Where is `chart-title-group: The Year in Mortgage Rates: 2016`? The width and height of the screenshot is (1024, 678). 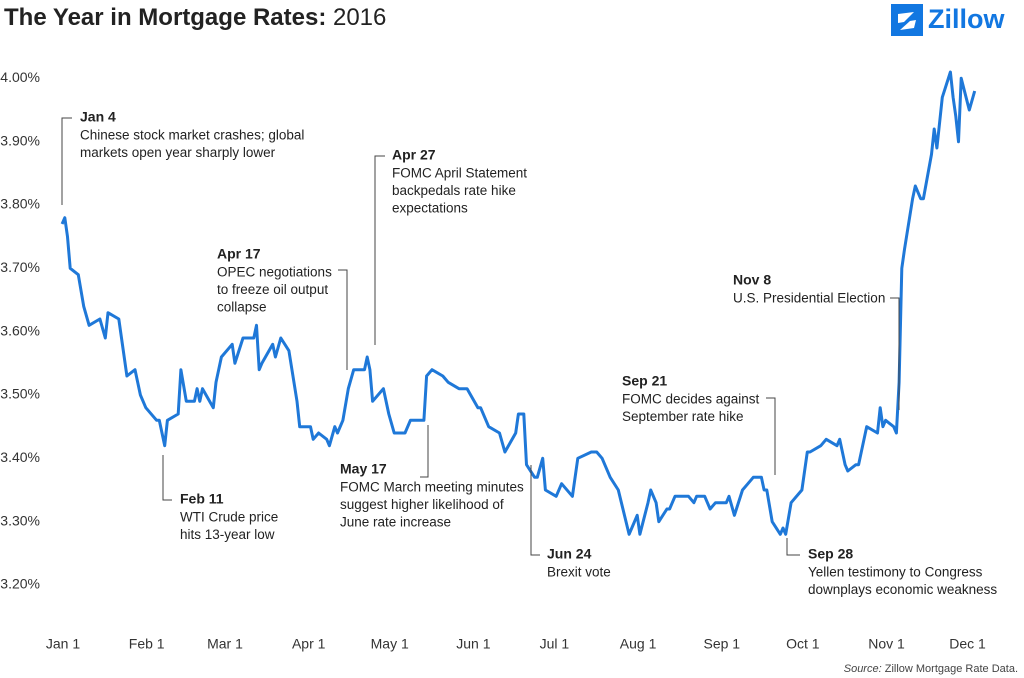
chart-title-group: The Year in Mortgage Rates: 2016 is located at coordinates (195, 17).